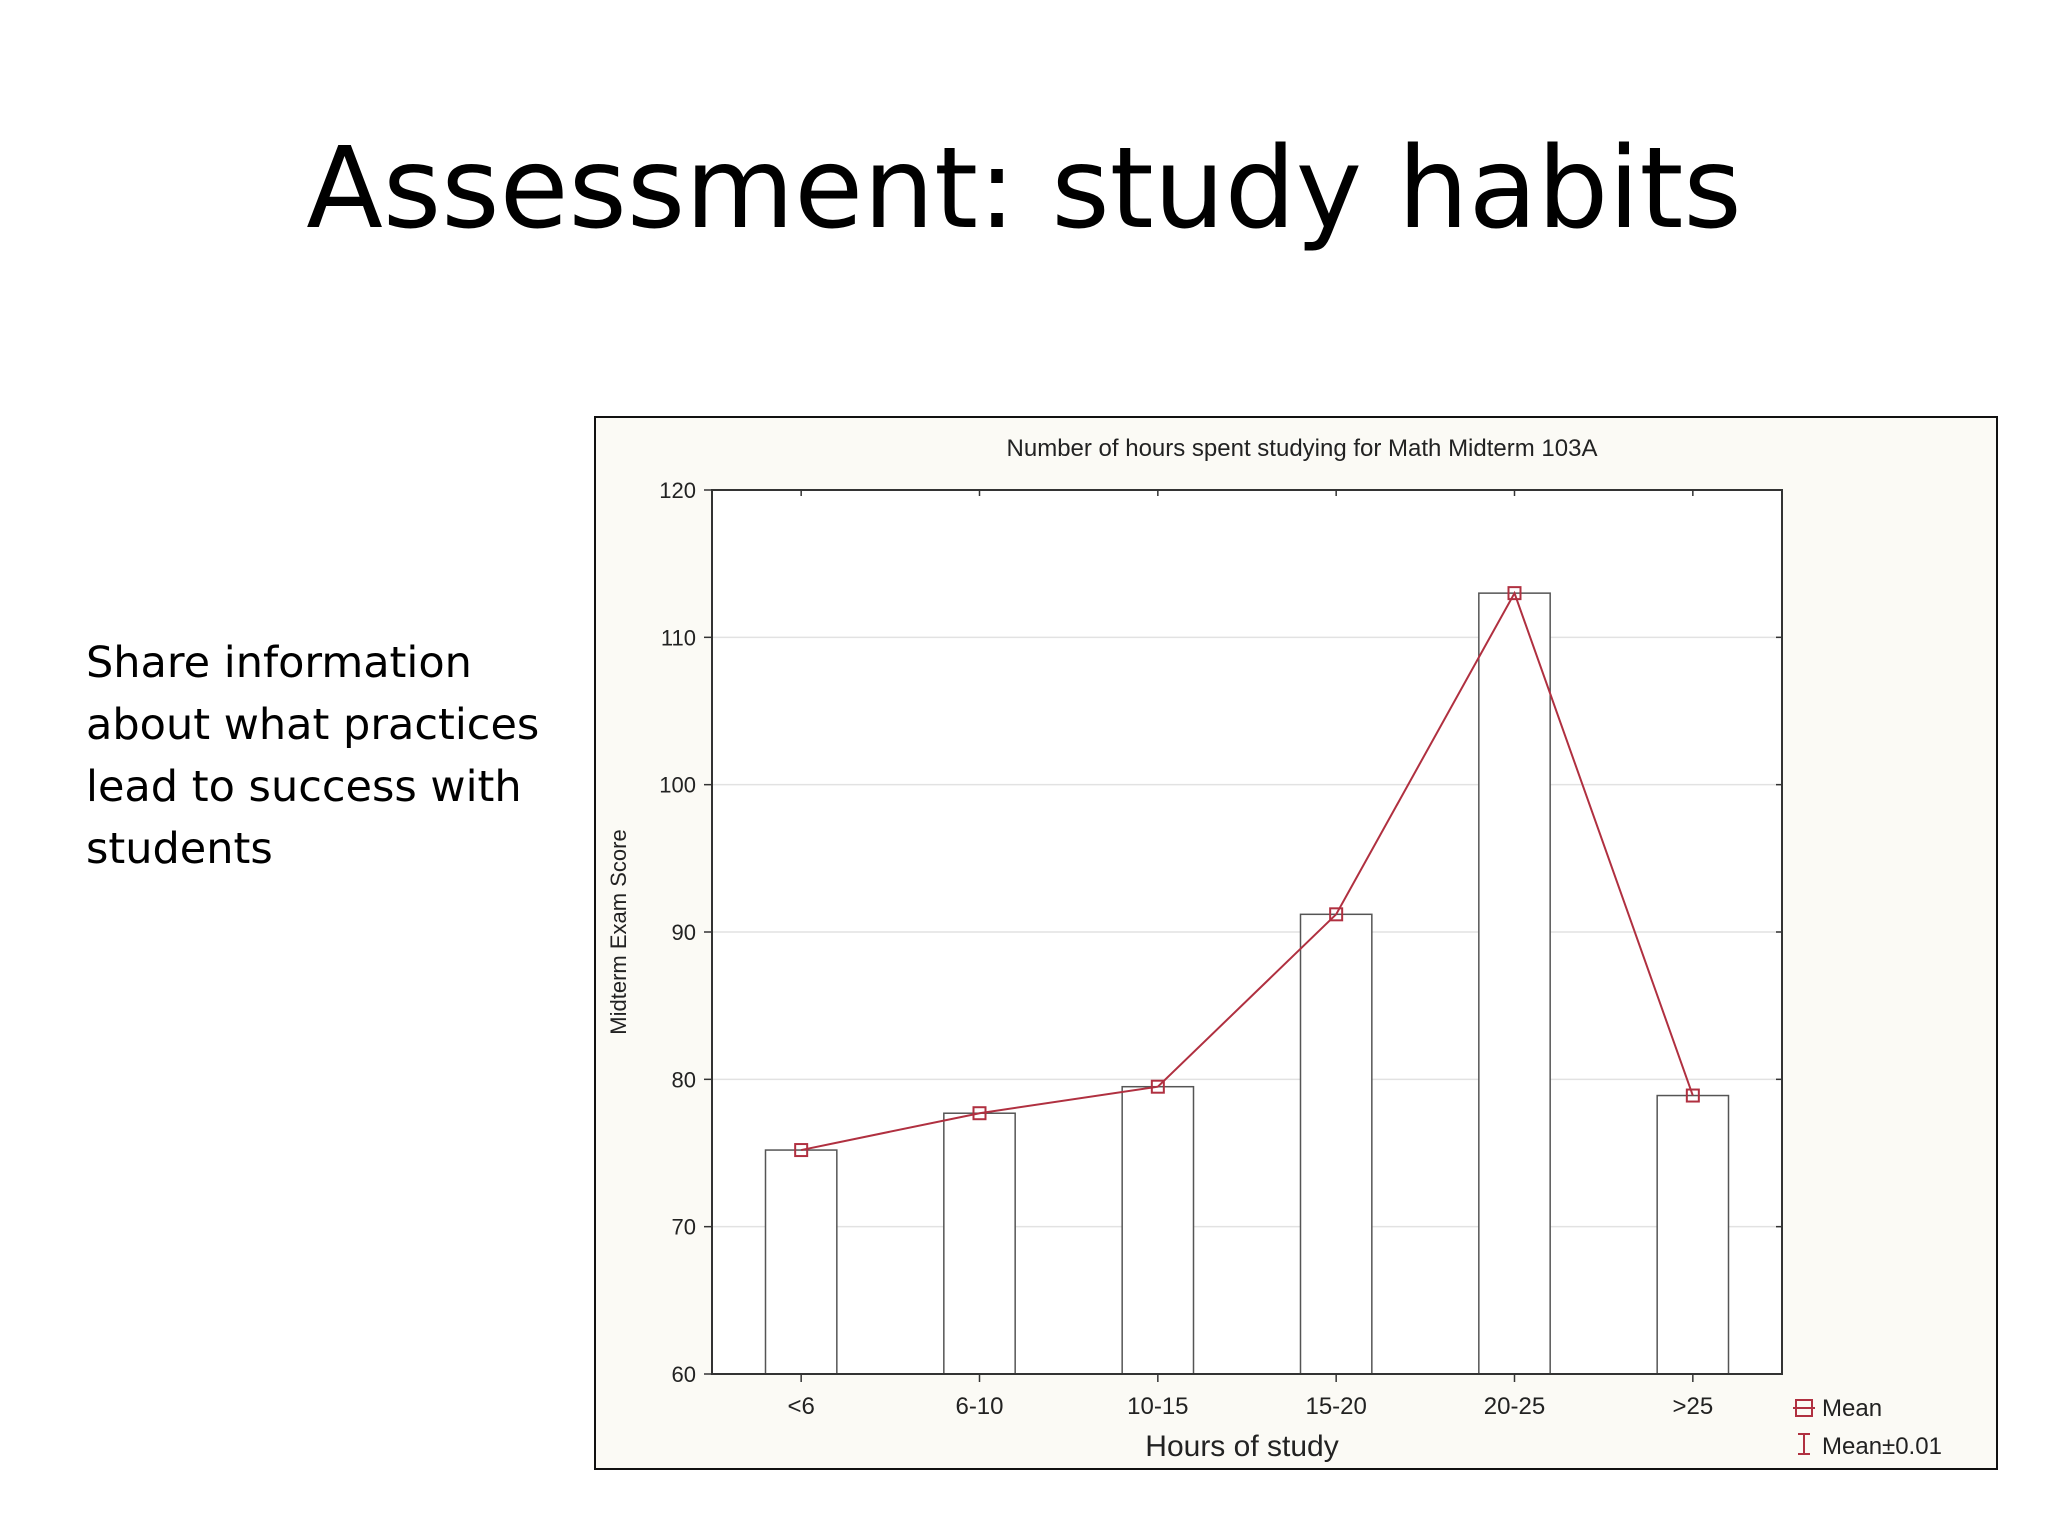 Image resolution: width=2048 pixels, height=1536 pixels. What do you see at coordinates (684, 932) in the screenshot?
I see `y-tick-label: 90` at bounding box center [684, 932].